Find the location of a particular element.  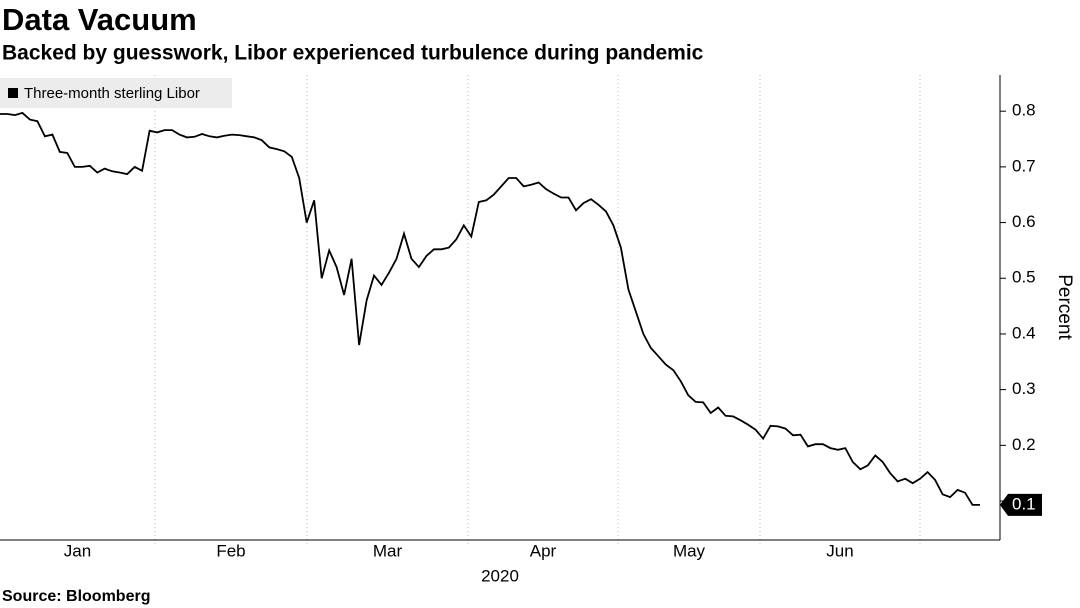

x-tick-label: Mar is located at coordinates (388, 550).